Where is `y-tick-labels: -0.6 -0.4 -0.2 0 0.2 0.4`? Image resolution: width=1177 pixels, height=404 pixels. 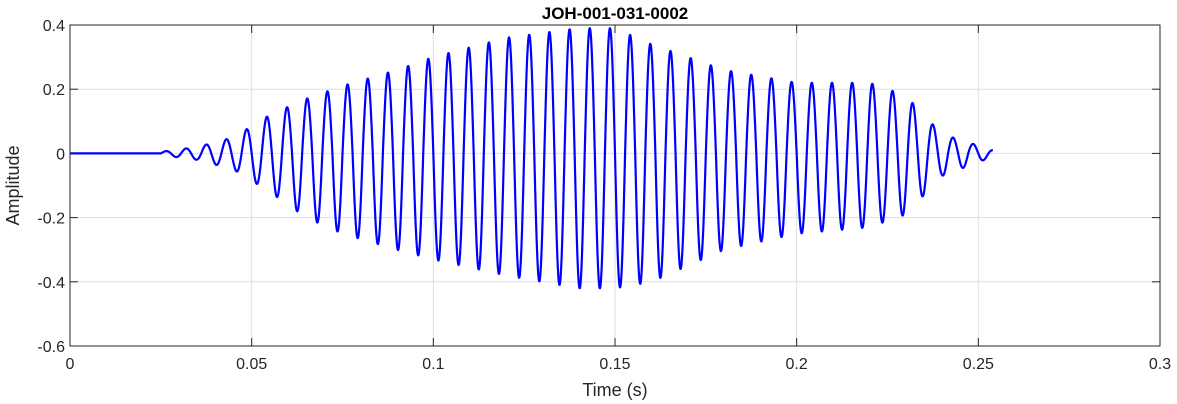 y-tick-labels: -0.6 -0.4 -0.2 0 0.2 0.4 is located at coordinates (51, 187).